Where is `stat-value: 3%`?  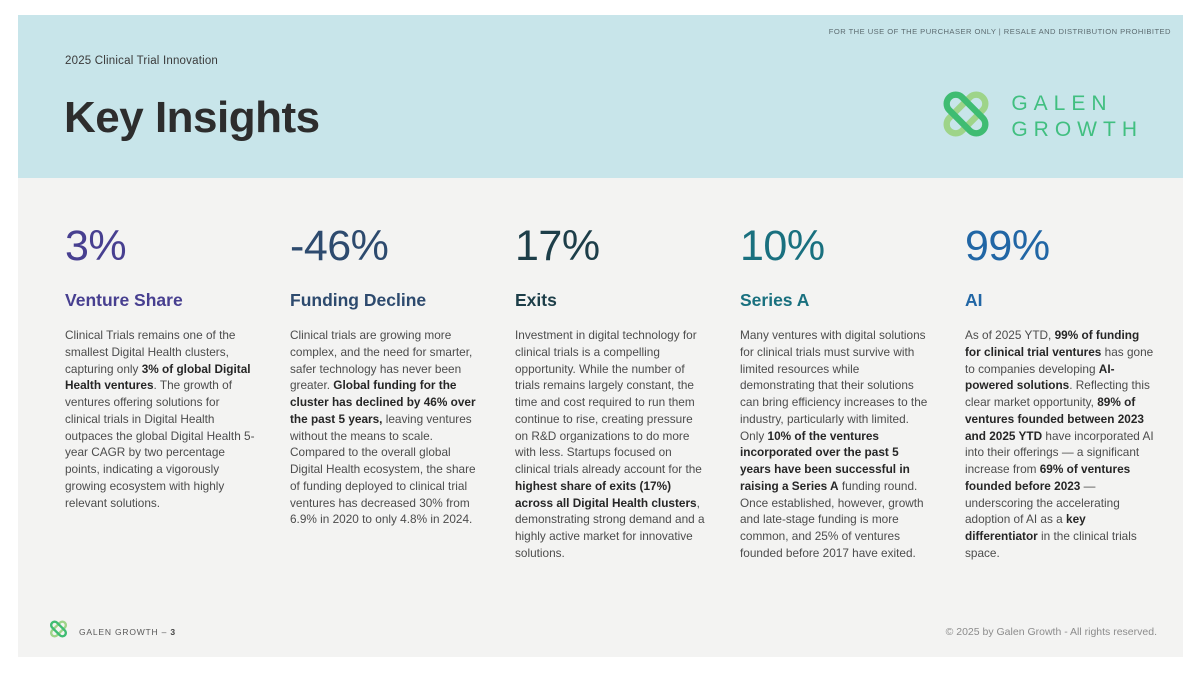
stat-value: 3% is located at coordinates (96, 246).